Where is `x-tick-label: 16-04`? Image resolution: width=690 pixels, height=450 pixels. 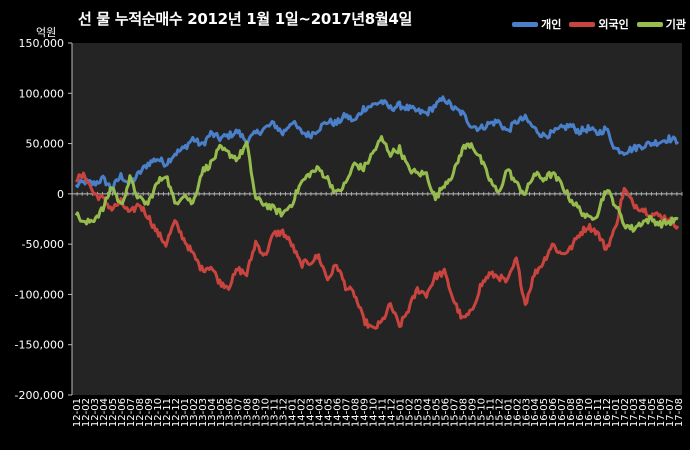 x-tick-label: 16-04 is located at coordinates (535, 412).